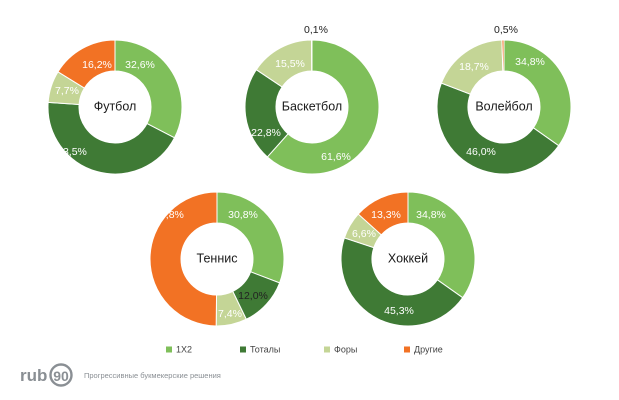 The width and height of the screenshot is (619, 400). What do you see at coordinates (506, 30) in the screenshot?
I see `data-label-volleyball-other: 0,5%` at bounding box center [506, 30].